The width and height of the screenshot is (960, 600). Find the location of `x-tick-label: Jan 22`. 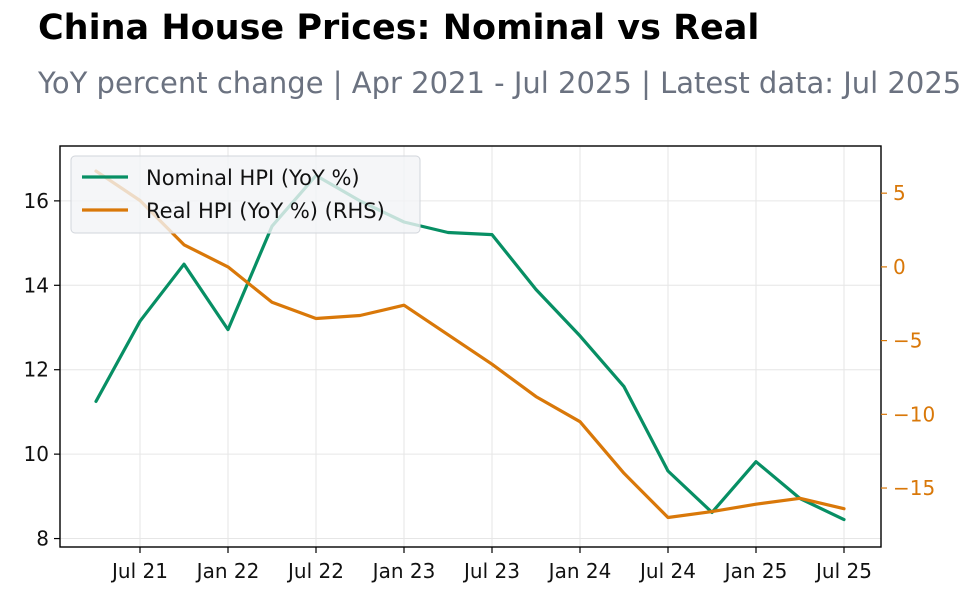

x-tick-label: Jan 22 is located at coordinates (227, 571).